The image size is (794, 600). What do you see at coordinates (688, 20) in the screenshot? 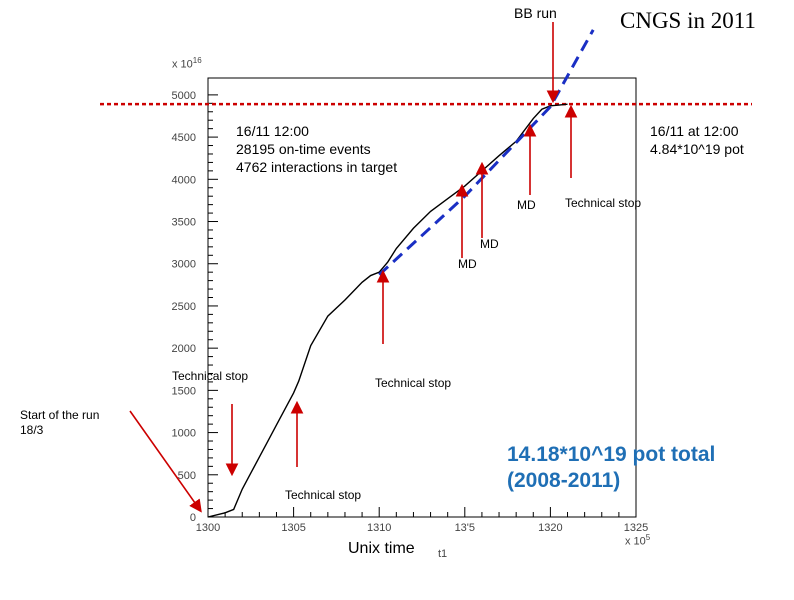
I see `chart-title: CNGS in 2011` at bounding box center [688, 20].